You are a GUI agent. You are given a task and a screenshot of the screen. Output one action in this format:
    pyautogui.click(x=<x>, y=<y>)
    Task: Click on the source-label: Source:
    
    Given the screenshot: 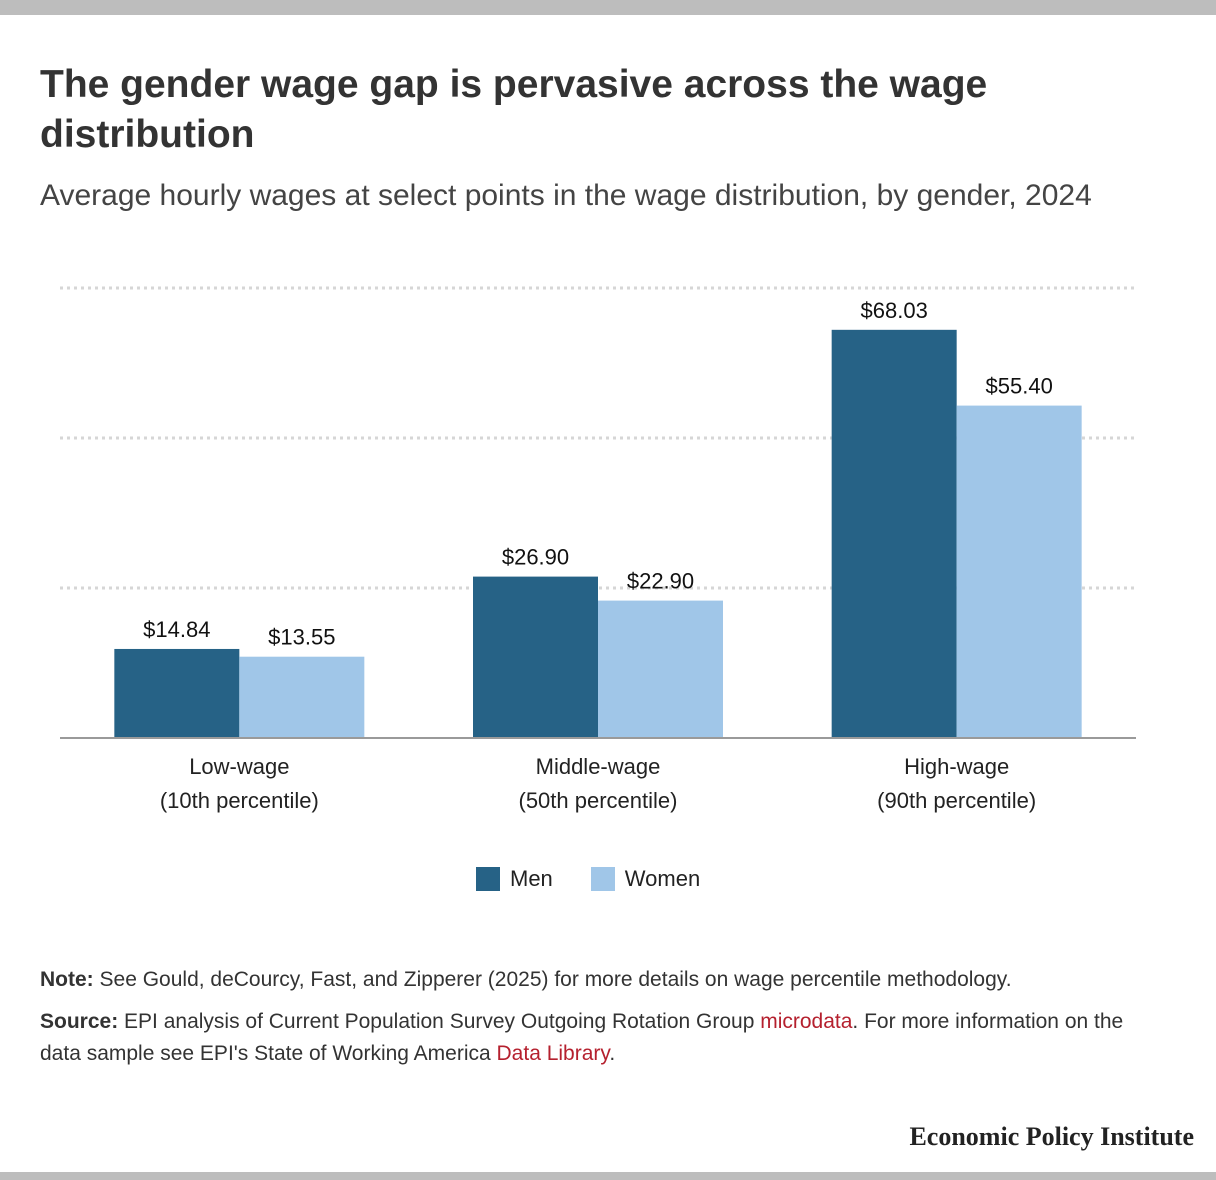 What is the action you would take?
    pyautogui.click(x=79, y=1021)
    